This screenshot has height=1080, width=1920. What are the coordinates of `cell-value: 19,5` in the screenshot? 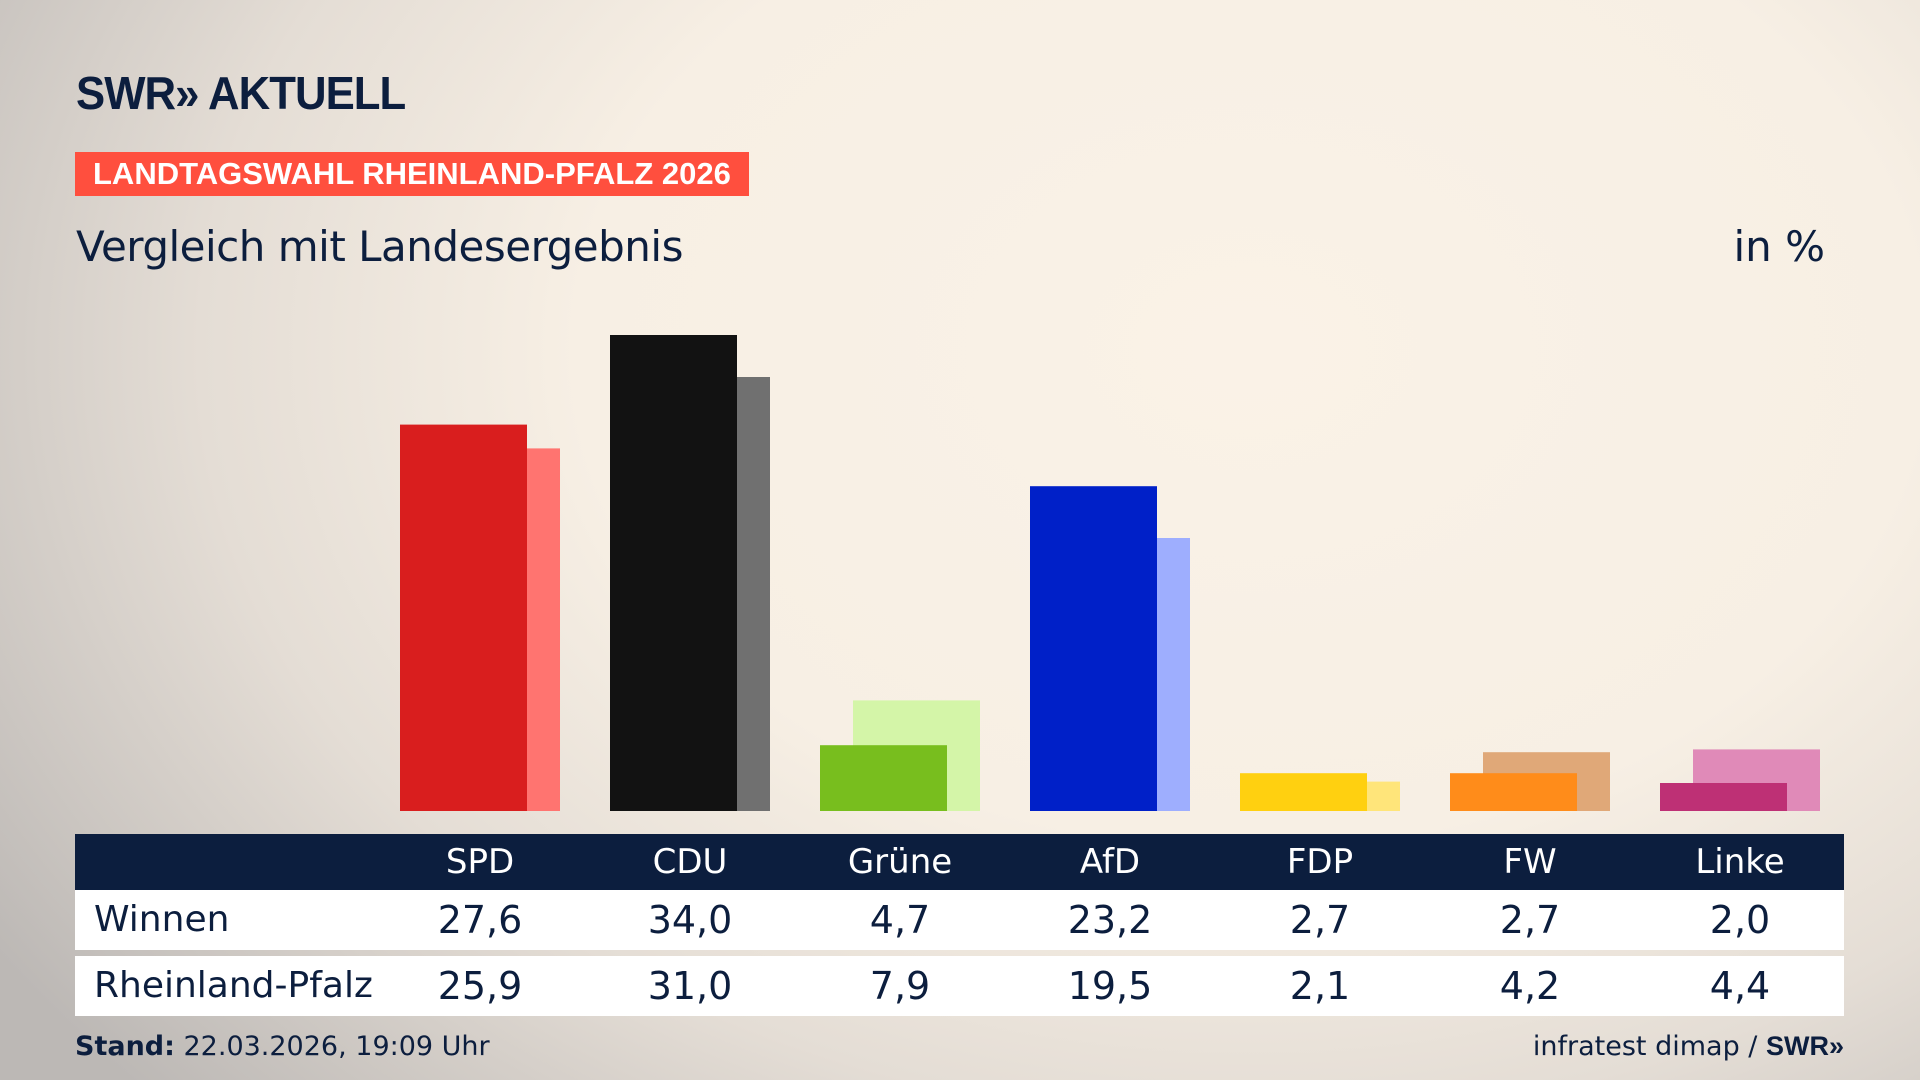 It's located at (1110, 986).